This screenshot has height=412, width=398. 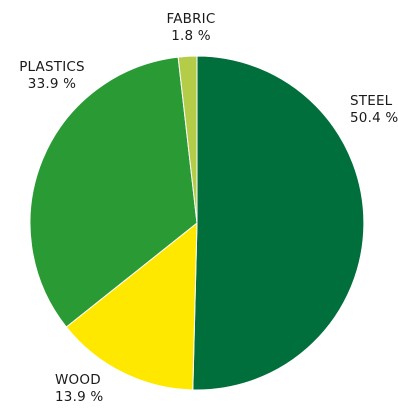 What do you see at coordinates (371, 101) in the screenshot?
I see `slice-label-steel-name: STEEL` at bounding box center [371, 101].